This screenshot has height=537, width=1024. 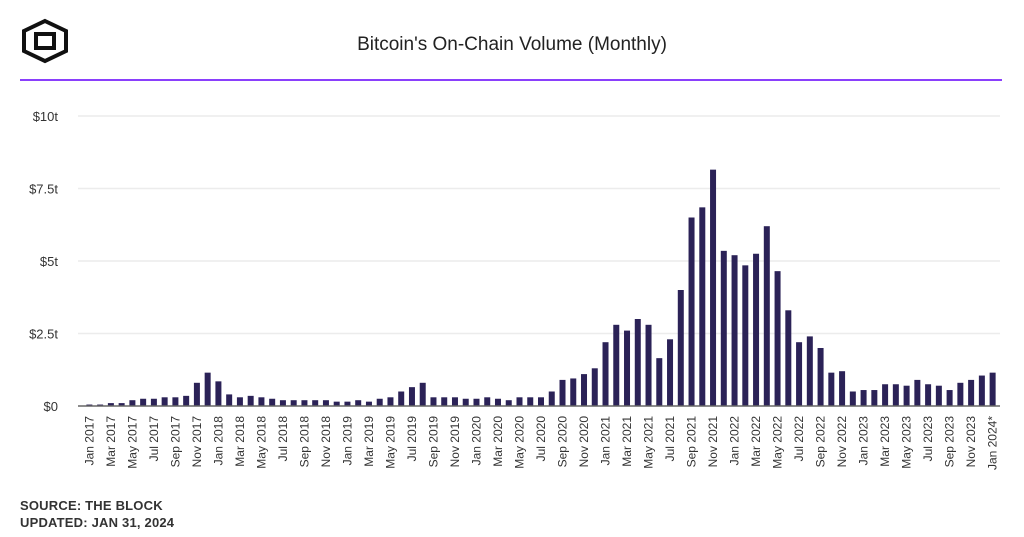 What do you see at coordinates (907, 442) in the screenshot?
I see `x-tick-label: May 2023` at bounding box center [907, 442].